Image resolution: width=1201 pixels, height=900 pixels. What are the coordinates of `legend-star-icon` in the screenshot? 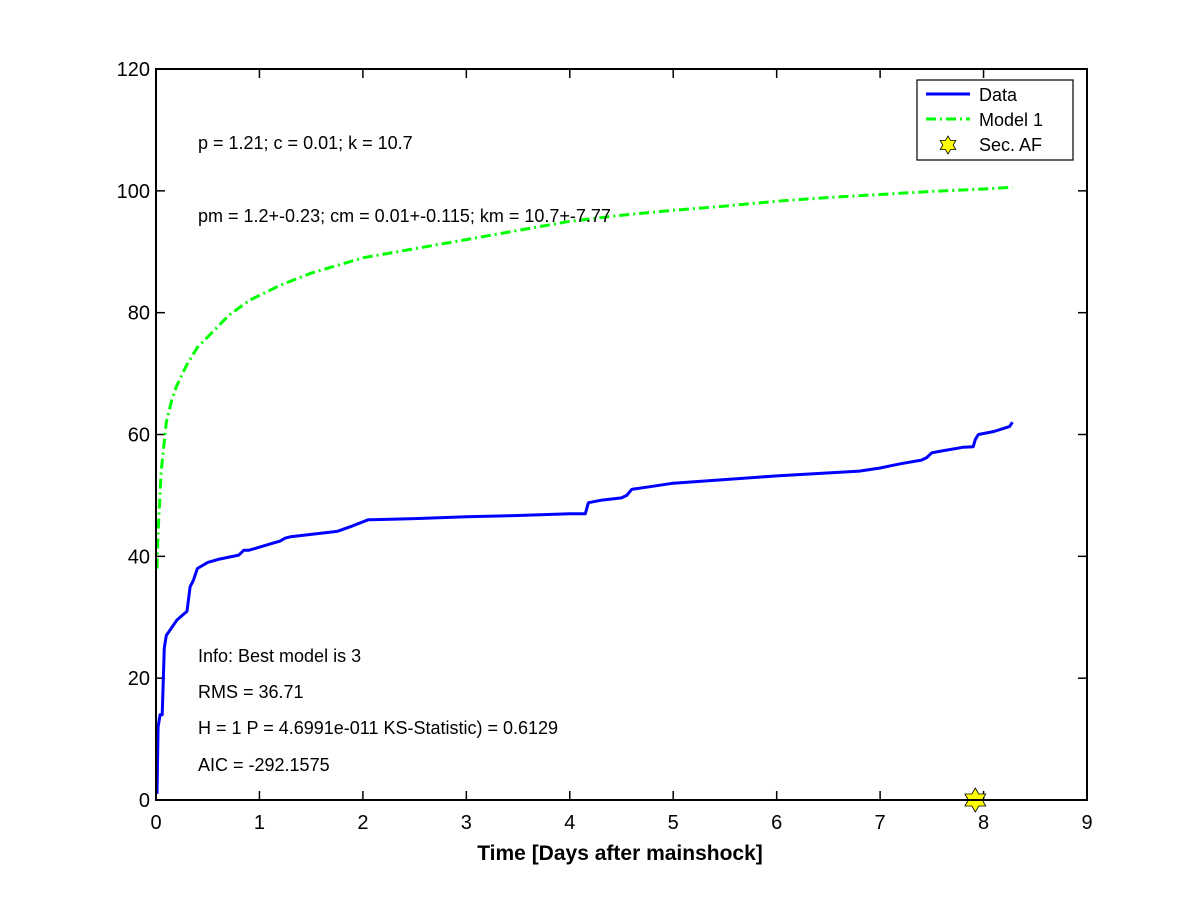 It's located at (948, 145).